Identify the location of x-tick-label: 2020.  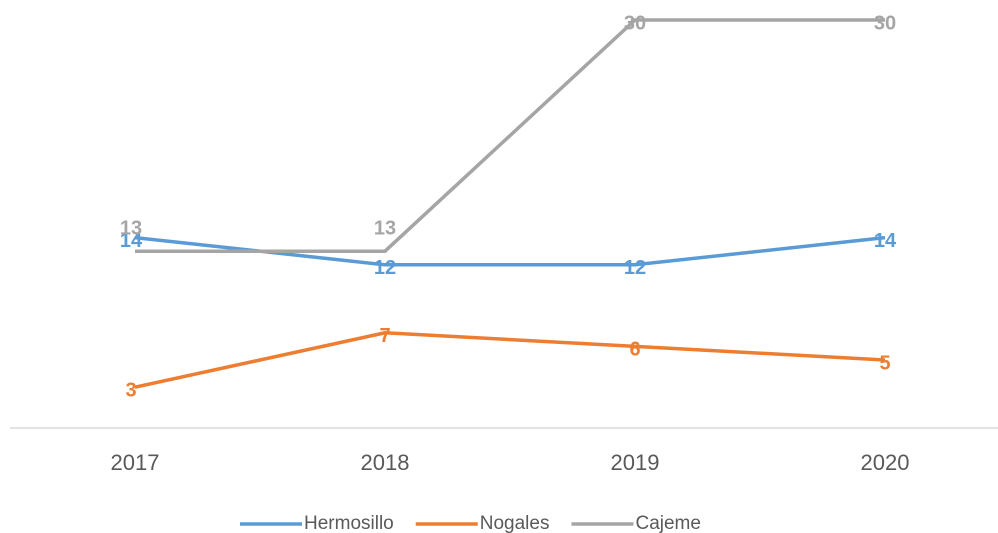
(885, 462).